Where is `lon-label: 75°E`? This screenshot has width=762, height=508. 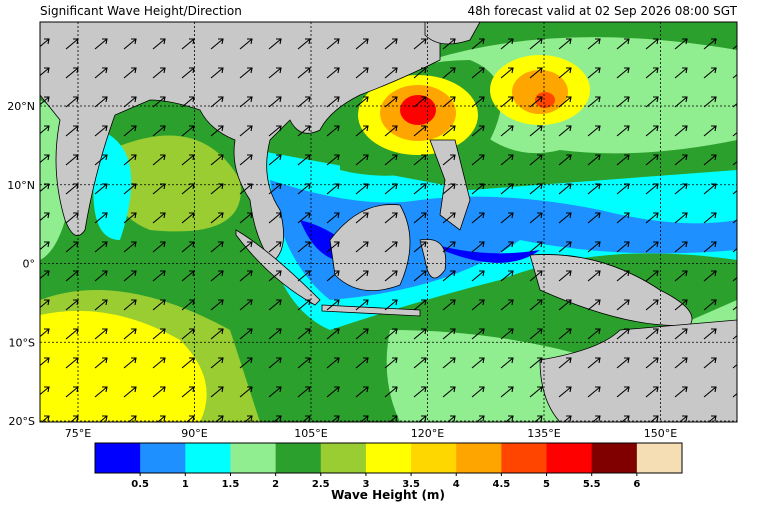 lon-label: 75°E is located at coordinates (78, 433).